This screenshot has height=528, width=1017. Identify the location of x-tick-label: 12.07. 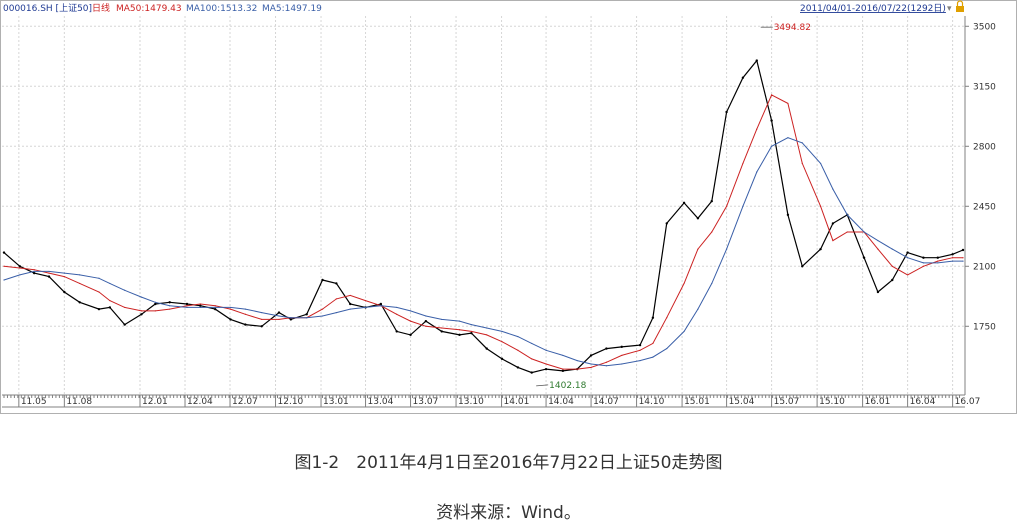
(245, 402).